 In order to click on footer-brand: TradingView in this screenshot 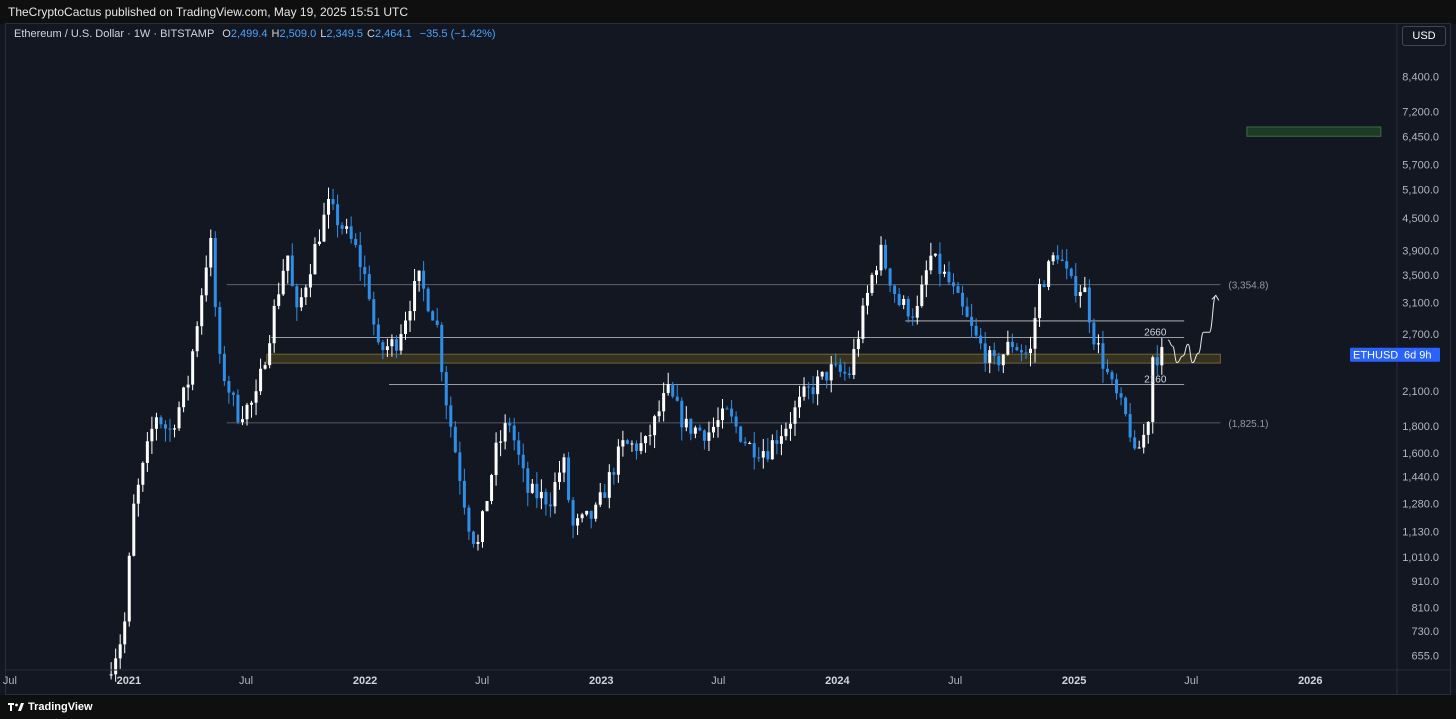, I will do `click(60, 707)`.